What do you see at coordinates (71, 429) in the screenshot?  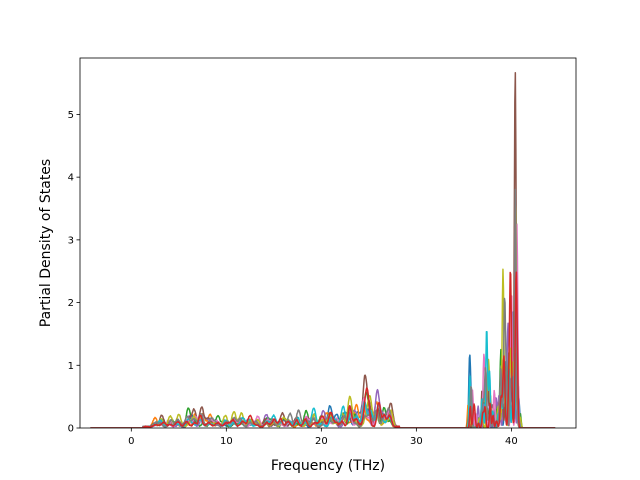 I see `y-tick-label: 0` at bounding box center [71, 429].